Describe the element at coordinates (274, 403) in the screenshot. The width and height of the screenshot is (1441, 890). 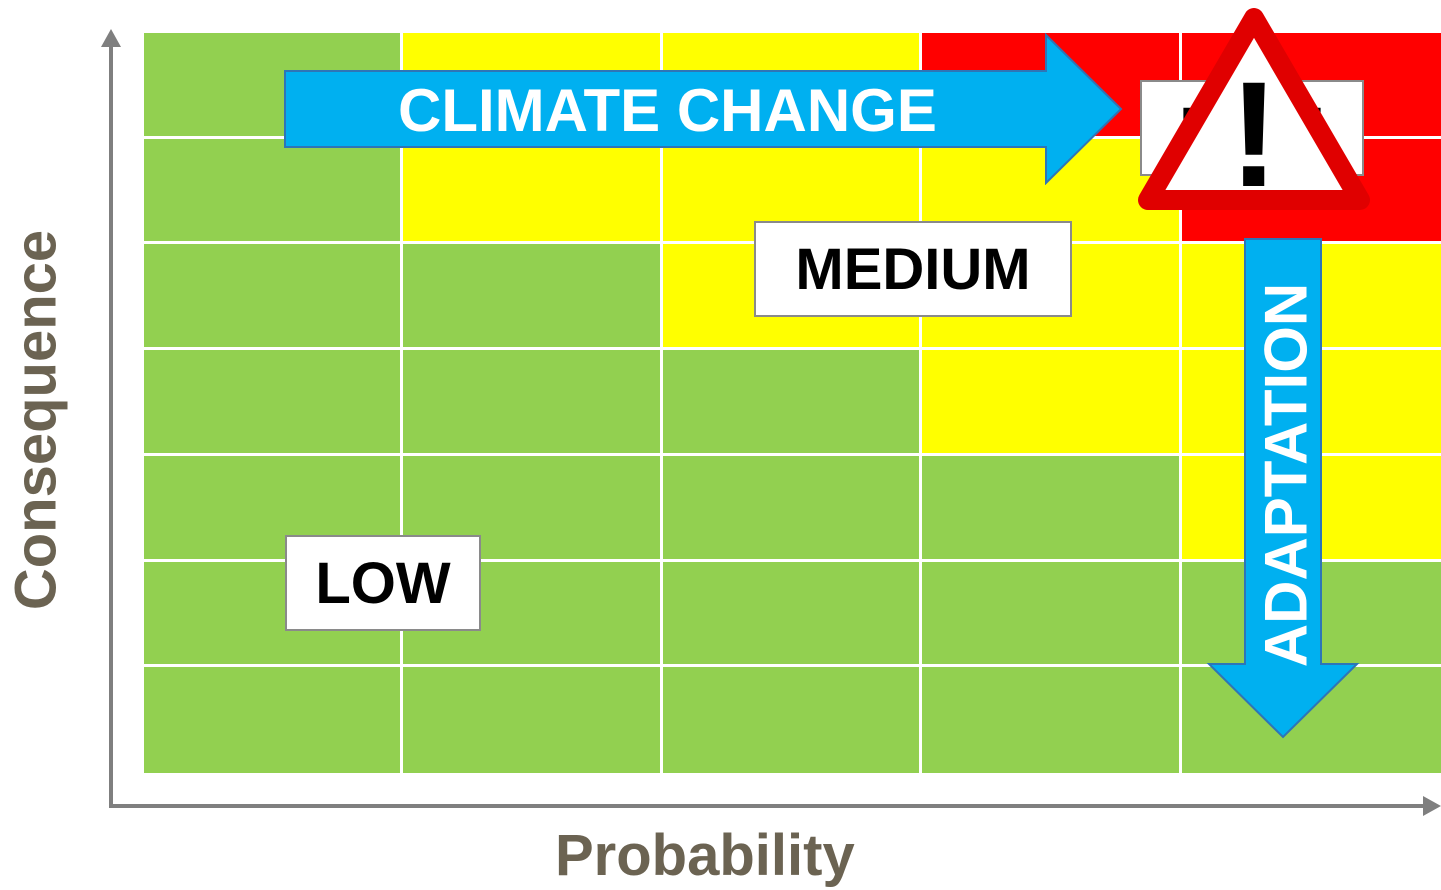
I see `matrix-cell-r4-c1` at that location.